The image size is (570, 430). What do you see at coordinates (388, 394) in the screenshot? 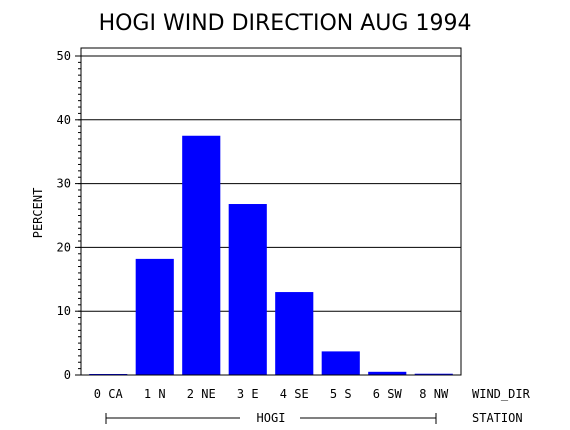
I see `x-tick-label: 6 SW` at bounding box center [388, 394].